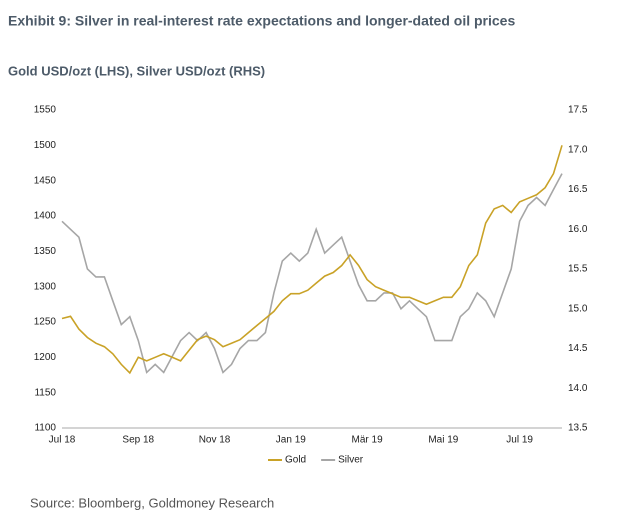 The width and height of the screenshot is (640, 520). I want to click on y-tick-label: 1100, so click(45, 428).